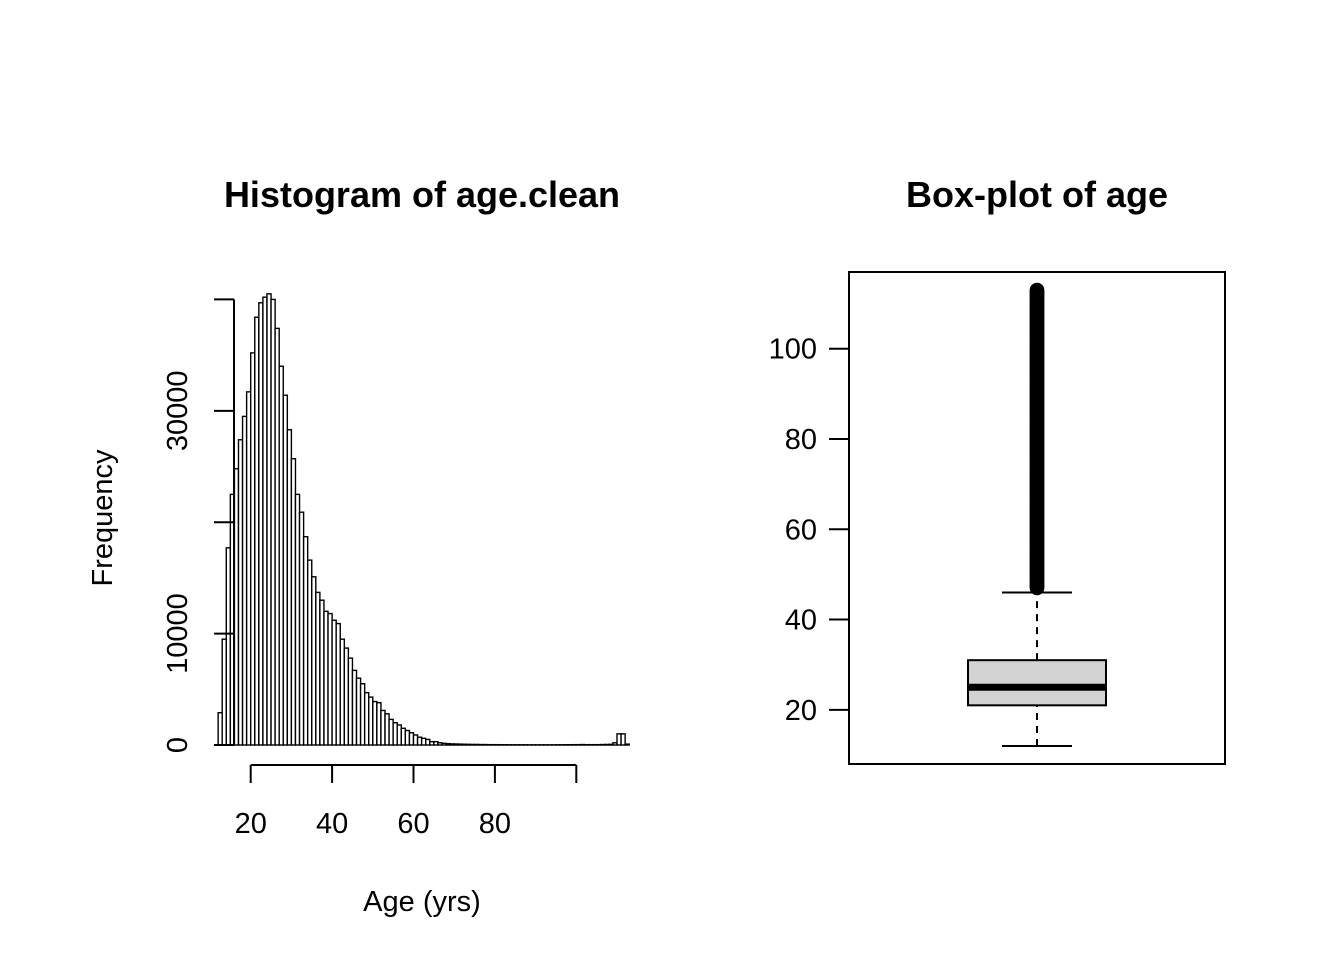 The width and height of the screenshot is (1344, 960). Describe the element at coordinates (1037, 290) in the screenshot. I see `boxplot-outlier` at that location.